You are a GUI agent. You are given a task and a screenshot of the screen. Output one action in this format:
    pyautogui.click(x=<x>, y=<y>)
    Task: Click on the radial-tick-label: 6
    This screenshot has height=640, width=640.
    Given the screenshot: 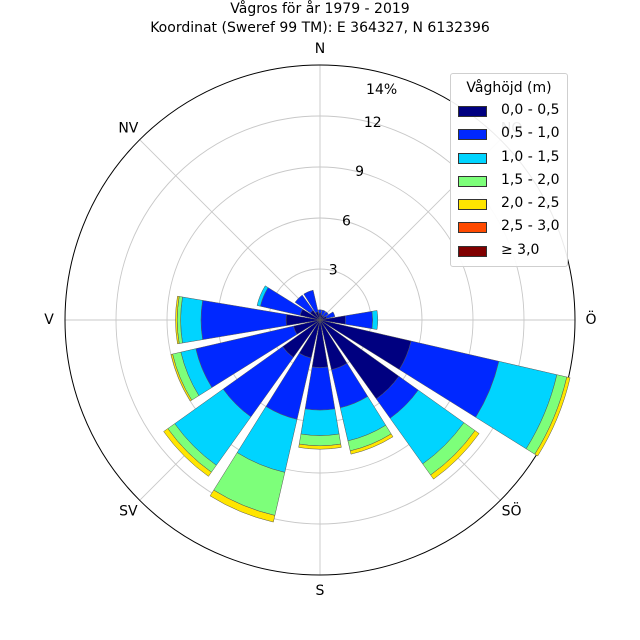 What is the action you would take?
    pyautogui.click(x=346, y=221)
    